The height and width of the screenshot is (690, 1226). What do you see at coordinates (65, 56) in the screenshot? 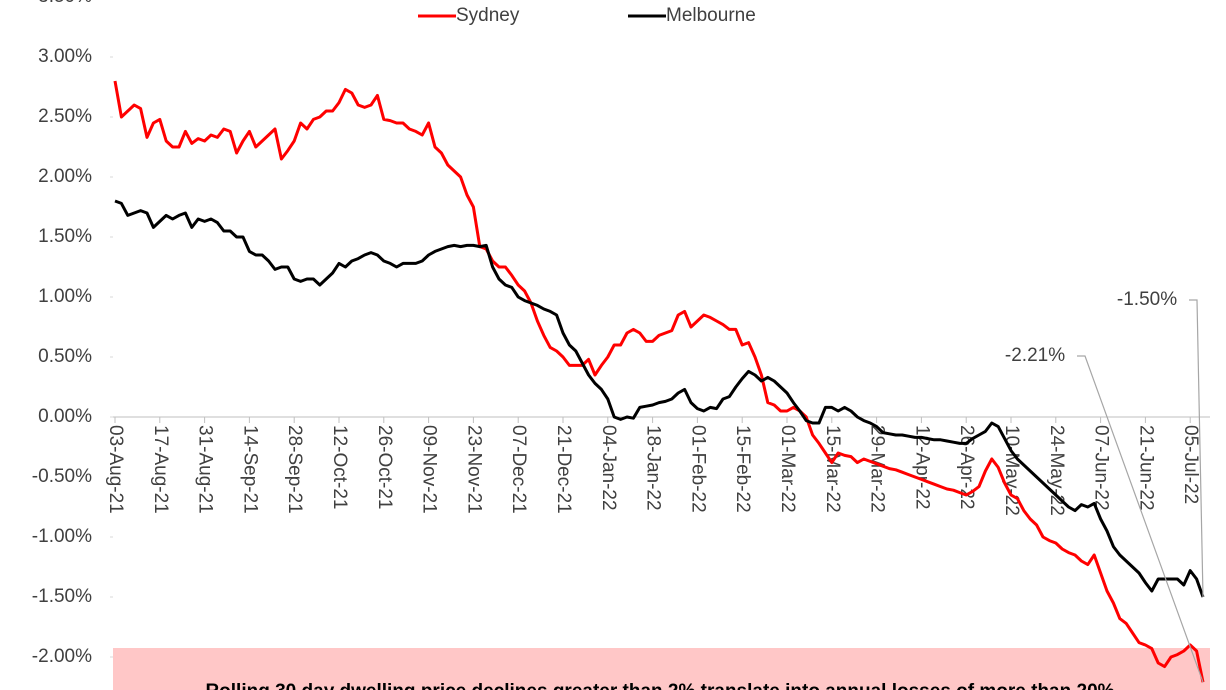
I see `y-tick-label: 3.00%` at bounding box center [65, 56].